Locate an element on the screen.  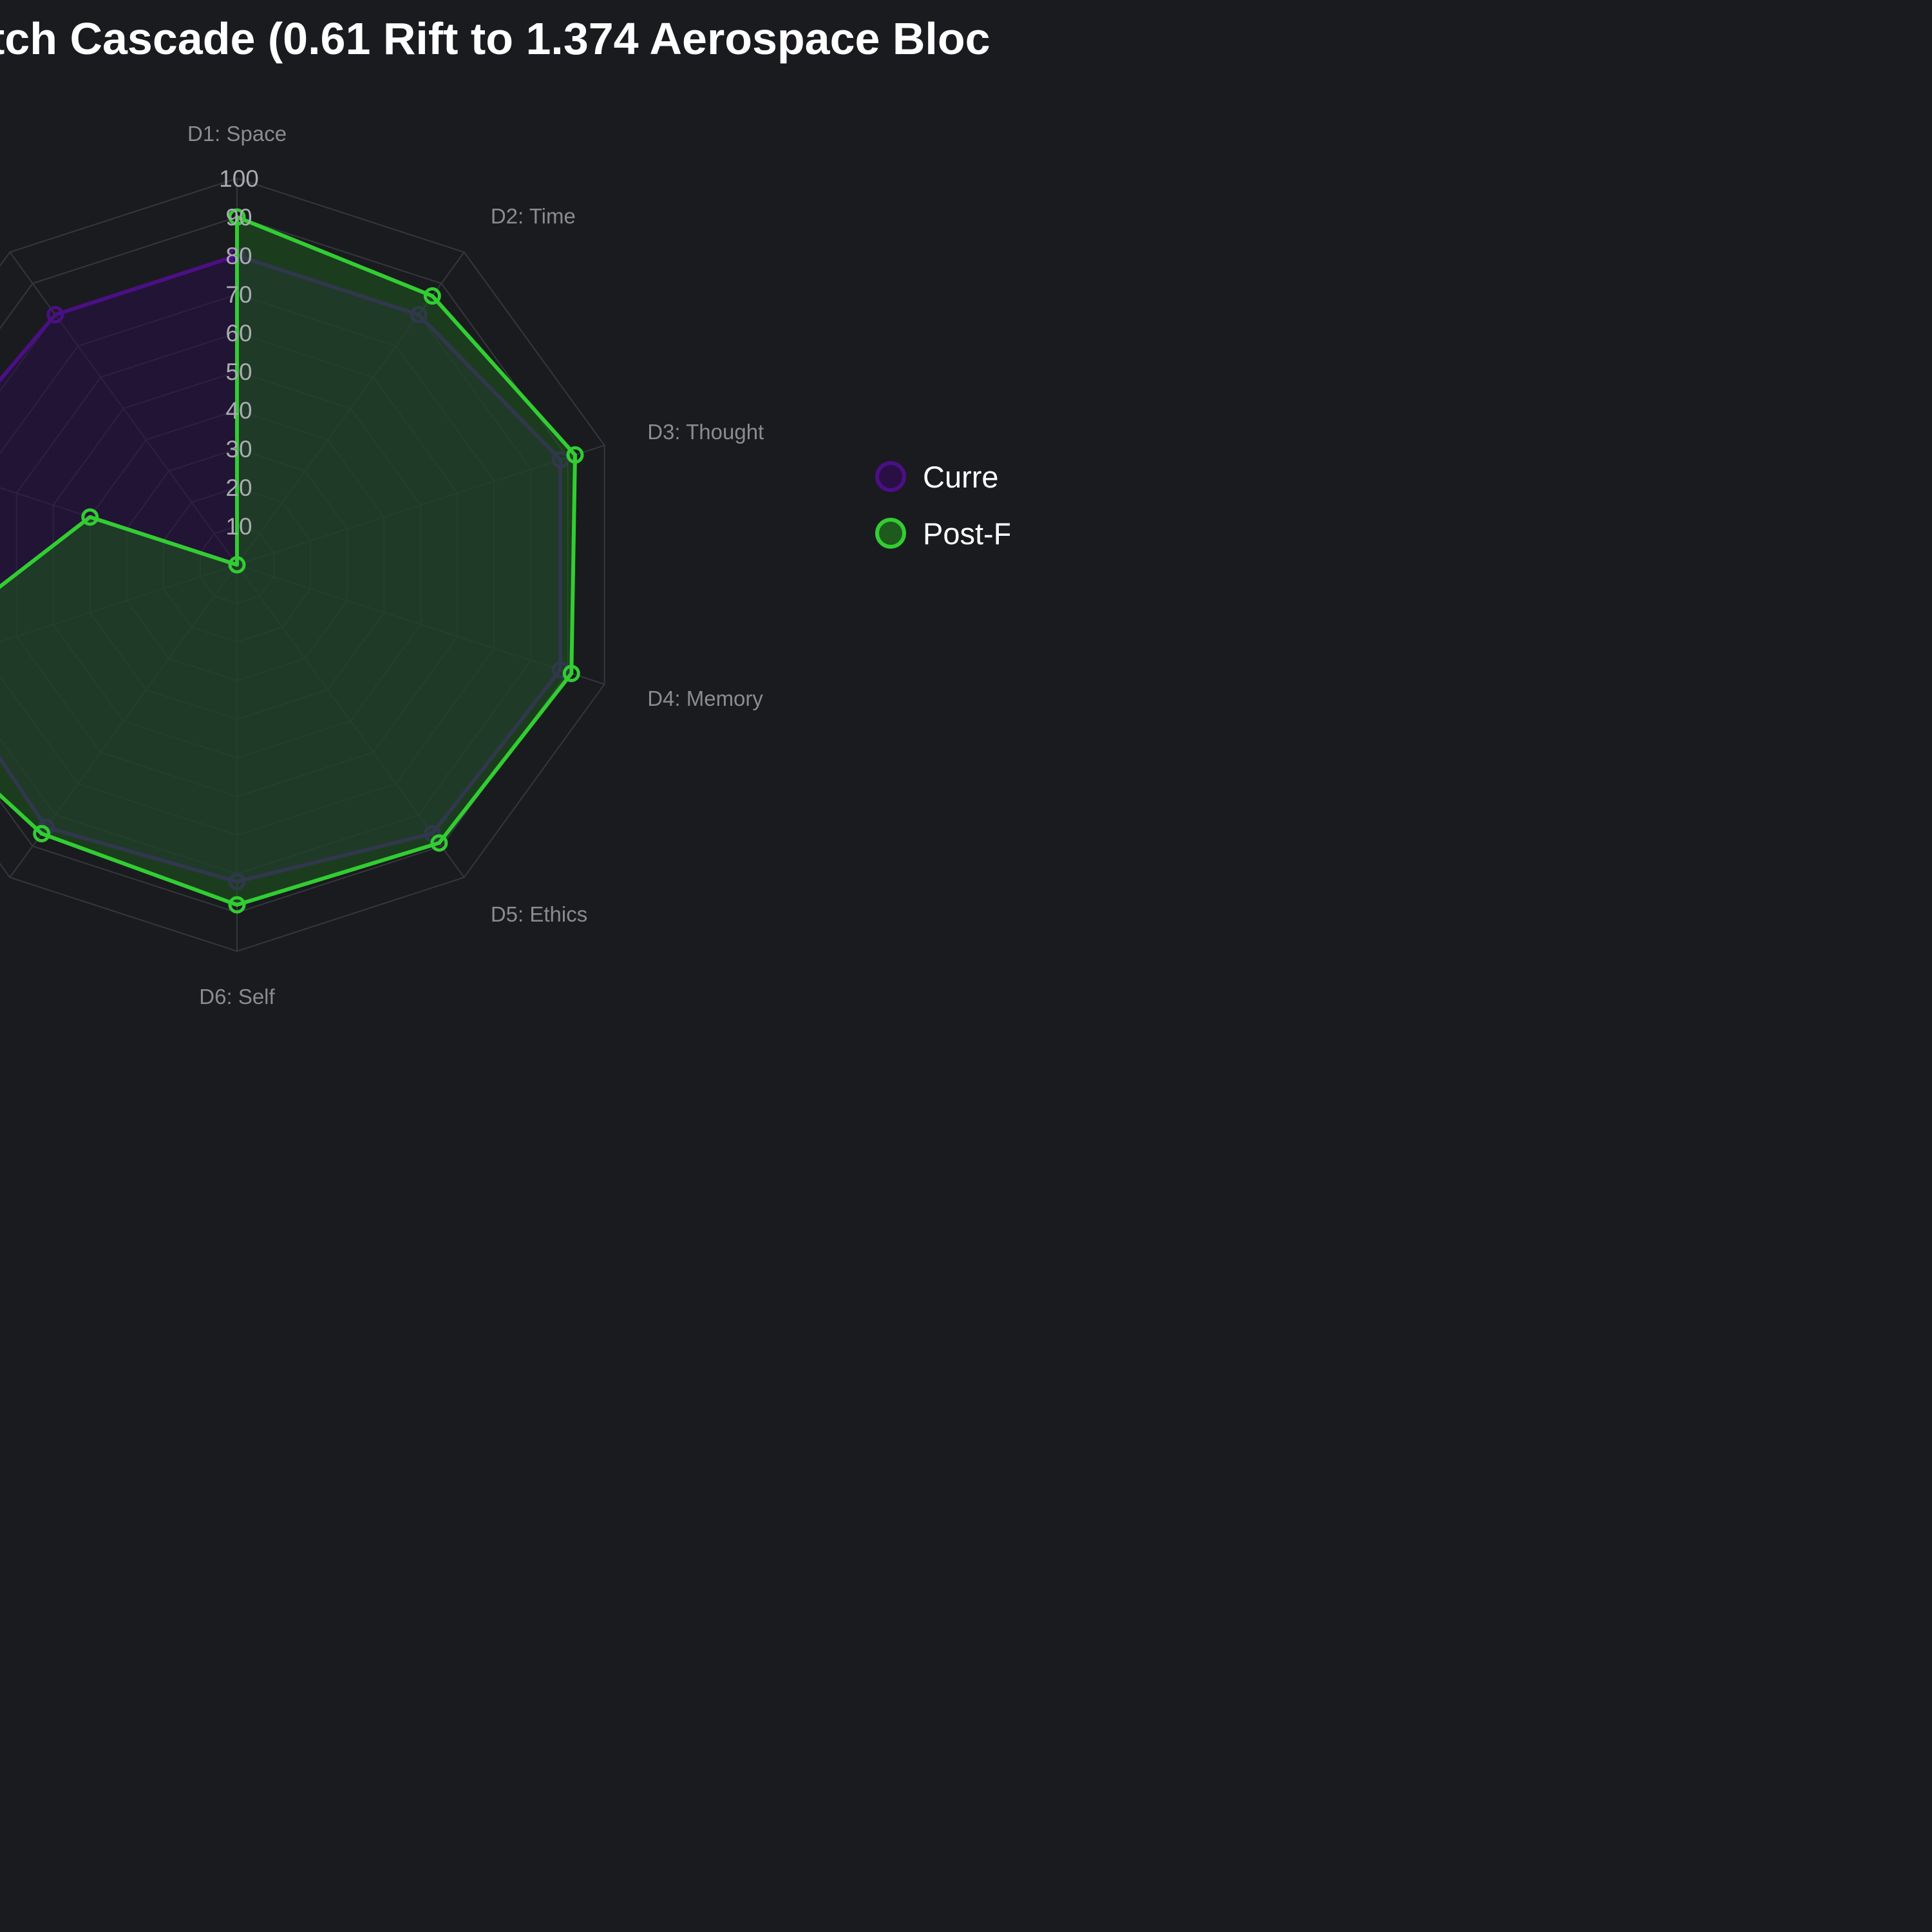
tick-label: 70 is located at coordinates (239, 294).